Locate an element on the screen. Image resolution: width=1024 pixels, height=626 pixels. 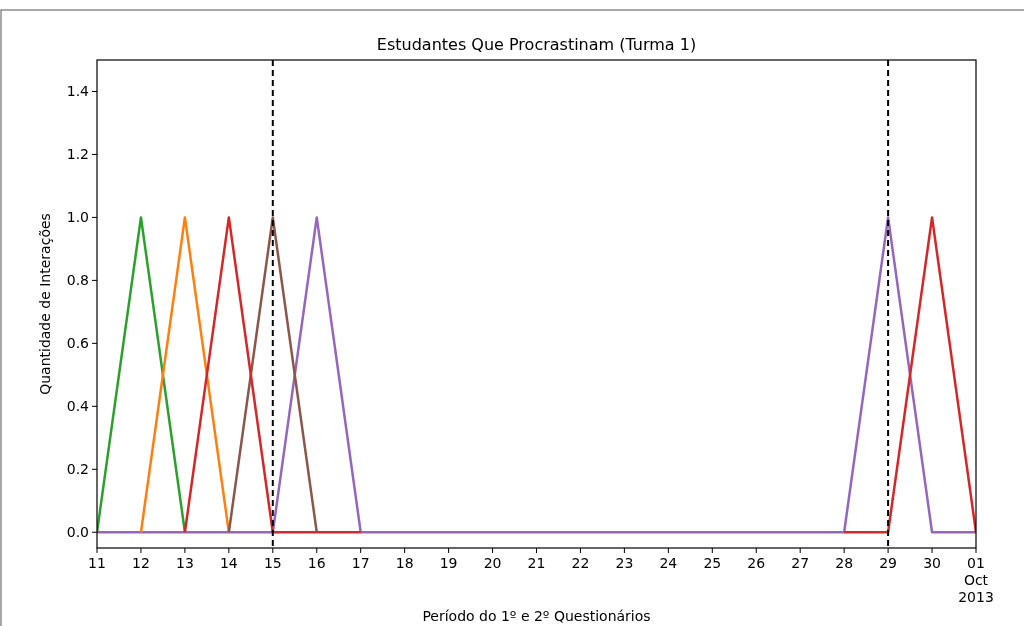
x-tick-label: 27 is located at coordinates (800, 563).